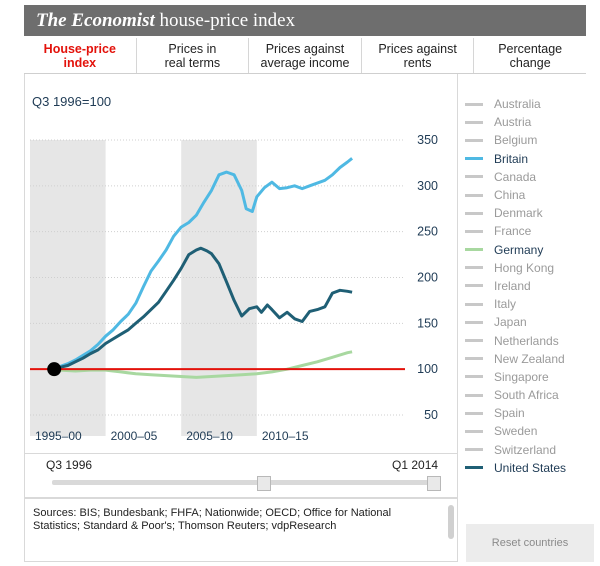 The image size is (600, 566). Describe the element at coordinates (513, 122) in the screenshot. I see `legend-label: Austria` at that location.